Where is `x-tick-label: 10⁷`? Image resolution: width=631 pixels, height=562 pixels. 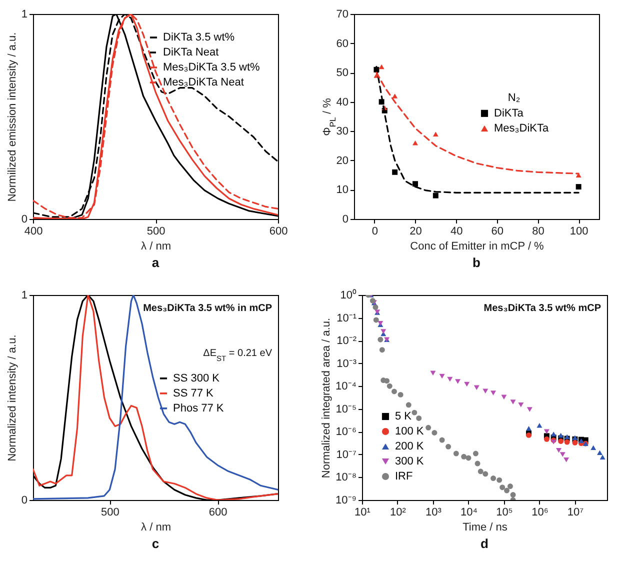
x-tick-label: 10⁷ is located at coordinates (575, 512).